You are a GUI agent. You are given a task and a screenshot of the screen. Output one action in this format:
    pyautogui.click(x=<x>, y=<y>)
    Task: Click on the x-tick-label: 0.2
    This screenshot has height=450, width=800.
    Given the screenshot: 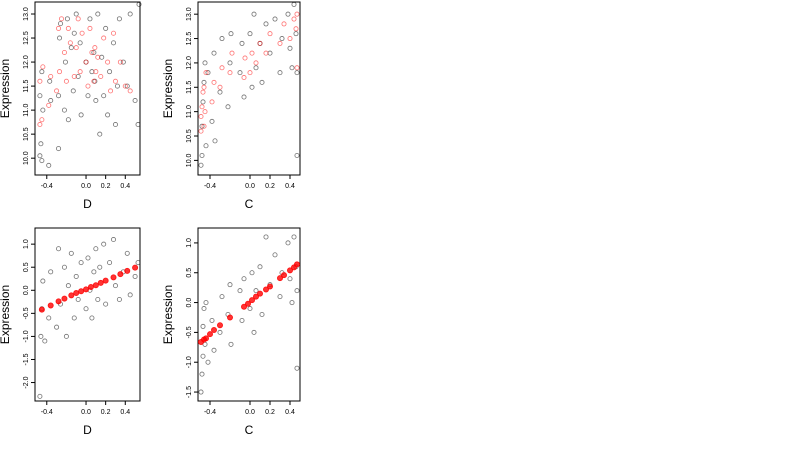 What is the action you would take?
    pyautogui.click(x=106, y=412)
    